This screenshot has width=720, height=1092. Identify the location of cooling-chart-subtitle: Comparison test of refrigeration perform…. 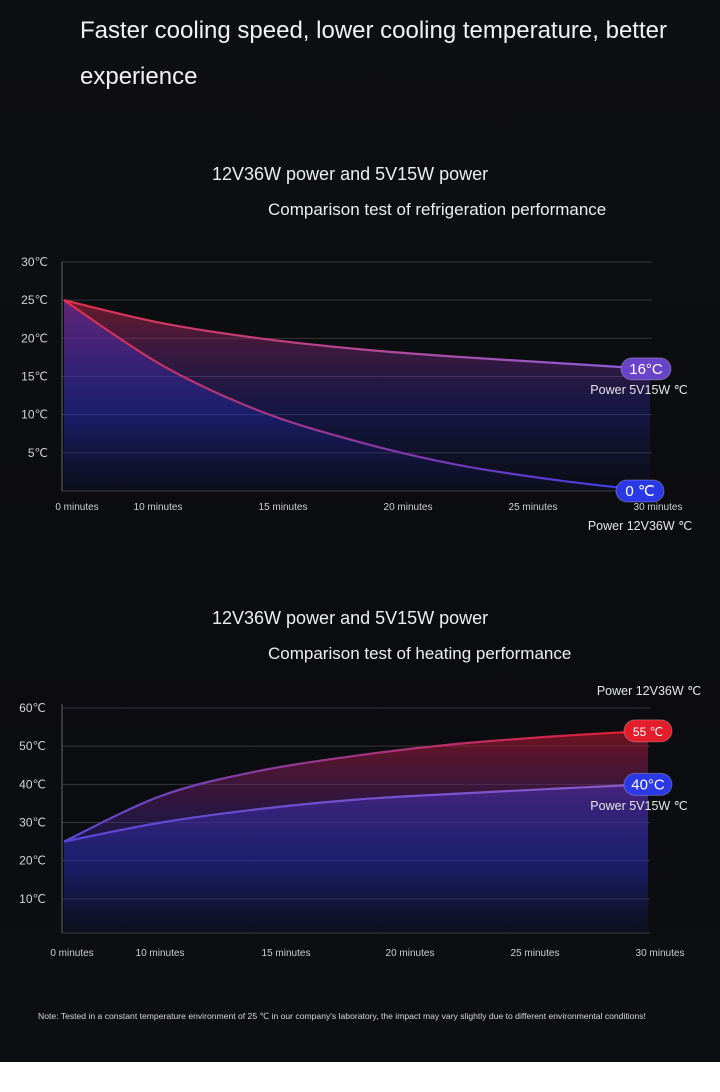
(437, 209).